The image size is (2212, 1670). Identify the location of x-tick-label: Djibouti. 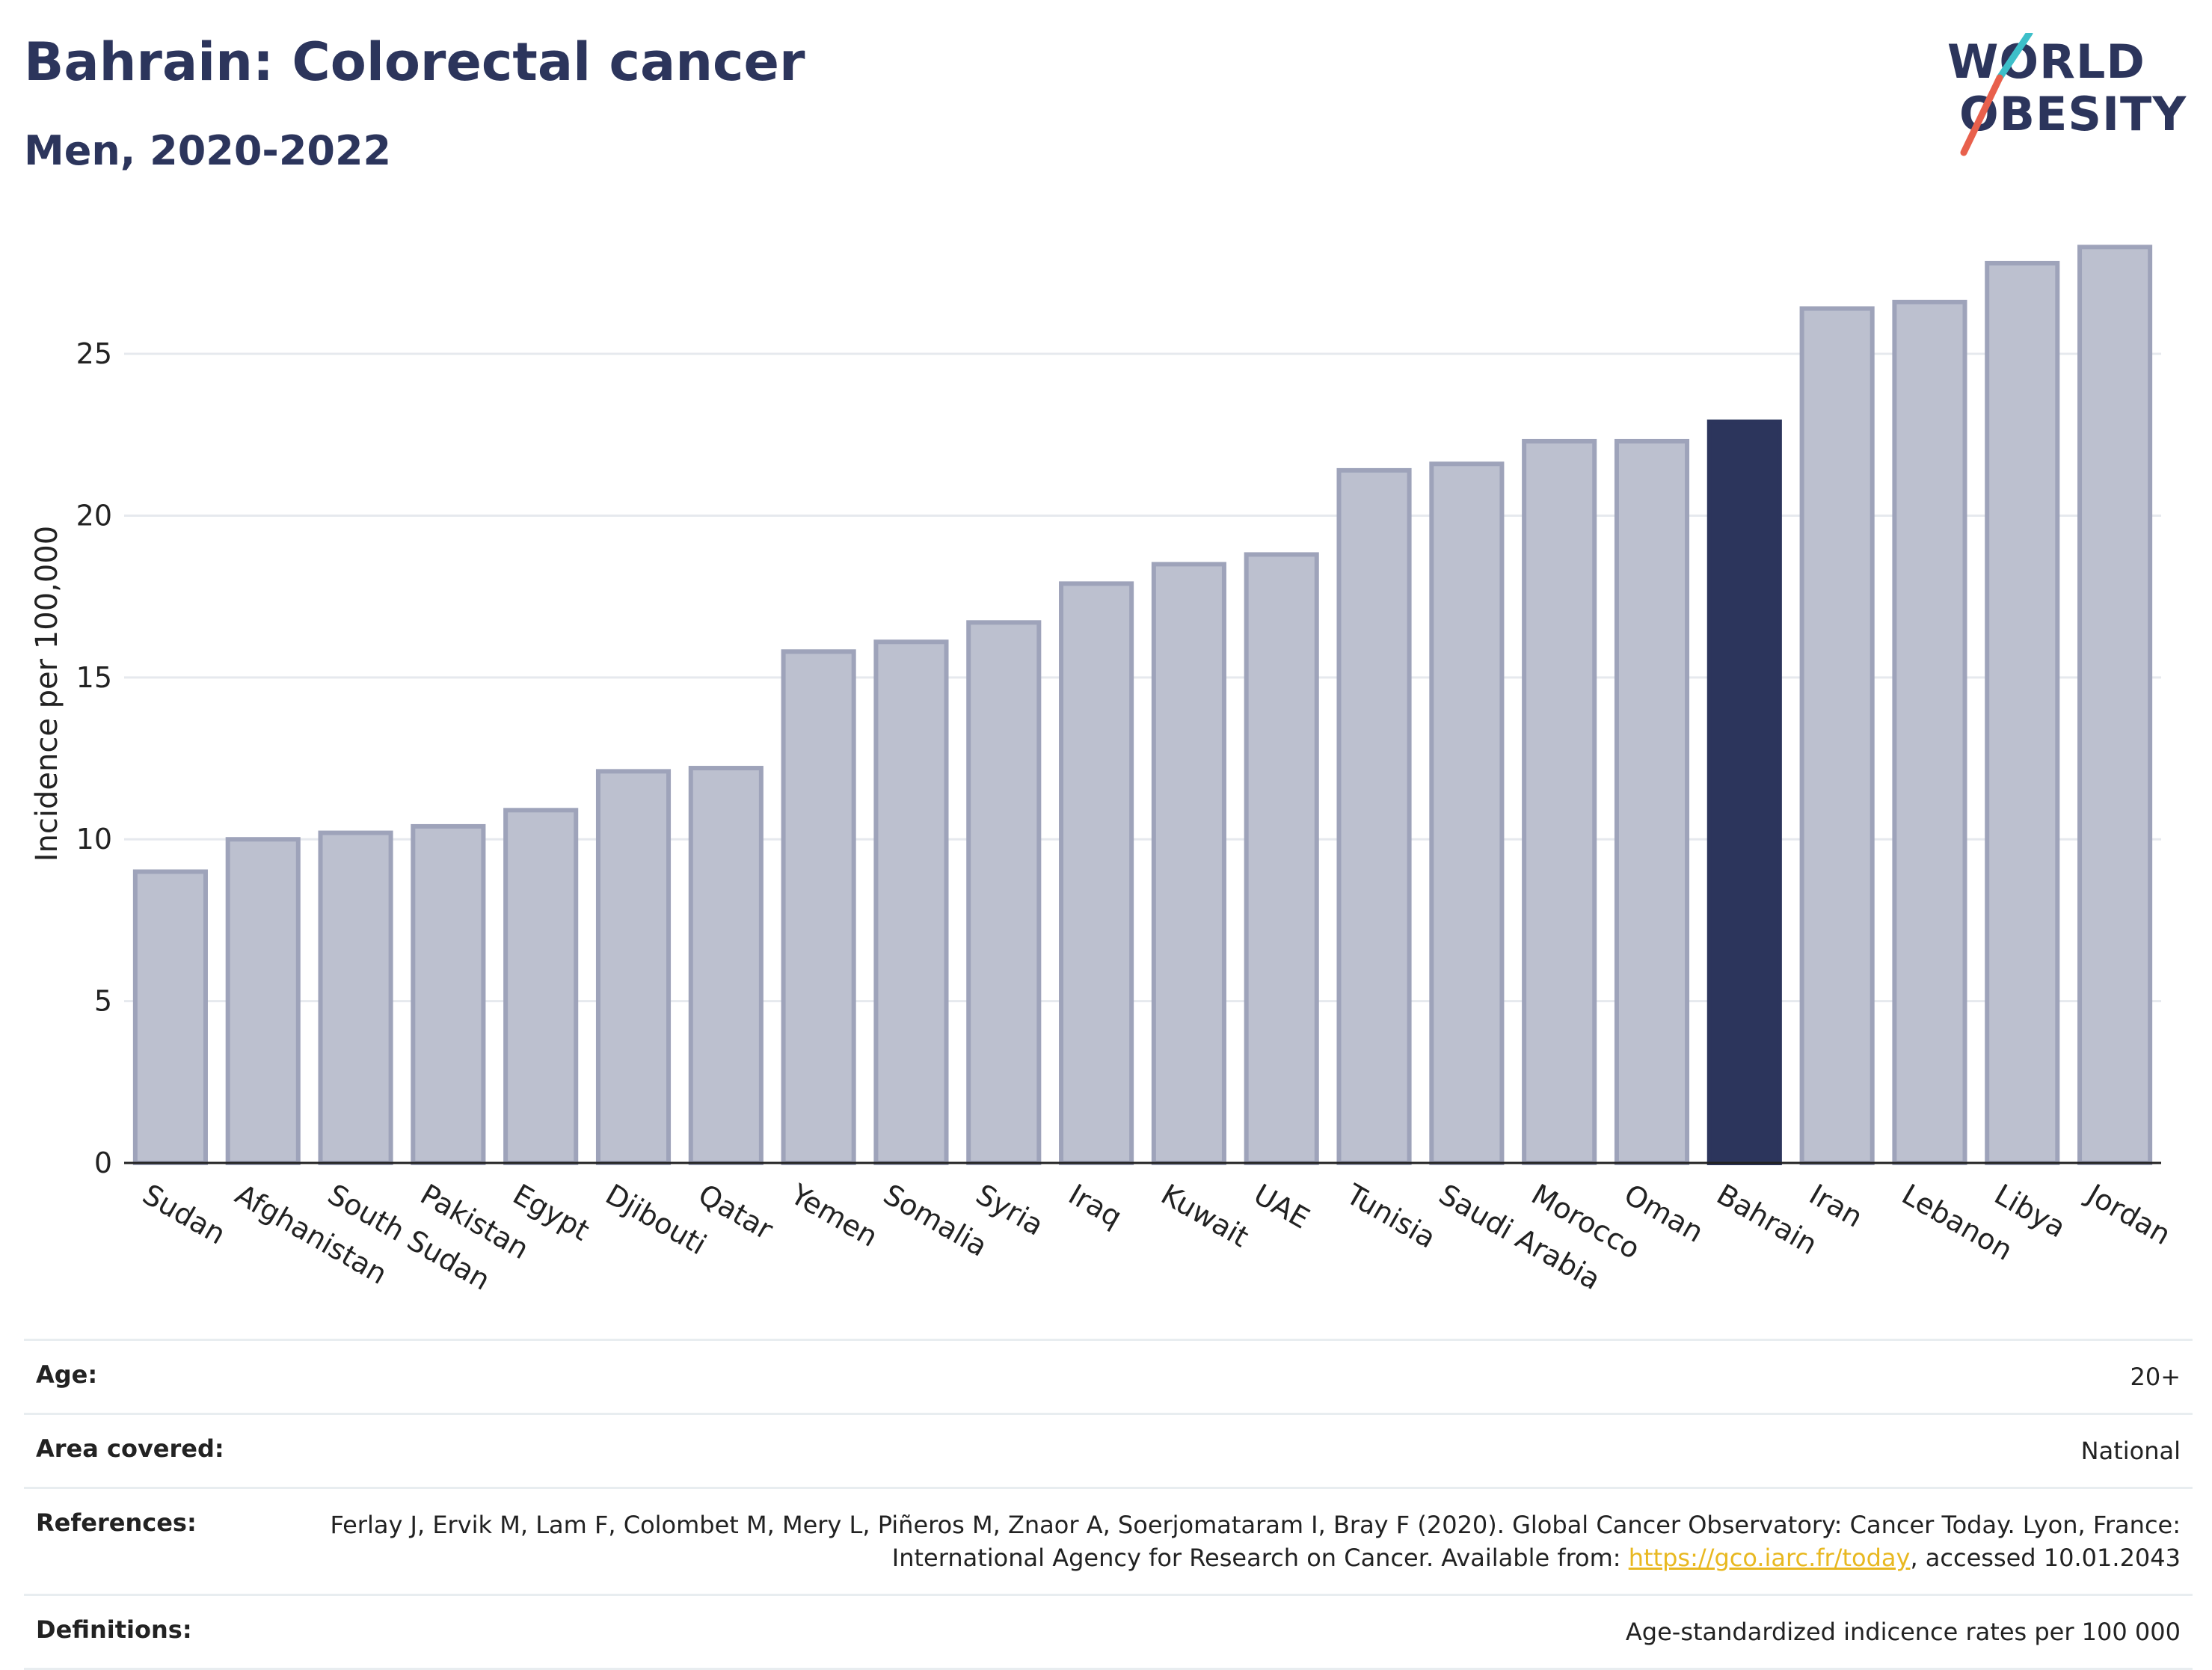
(656, 1220).